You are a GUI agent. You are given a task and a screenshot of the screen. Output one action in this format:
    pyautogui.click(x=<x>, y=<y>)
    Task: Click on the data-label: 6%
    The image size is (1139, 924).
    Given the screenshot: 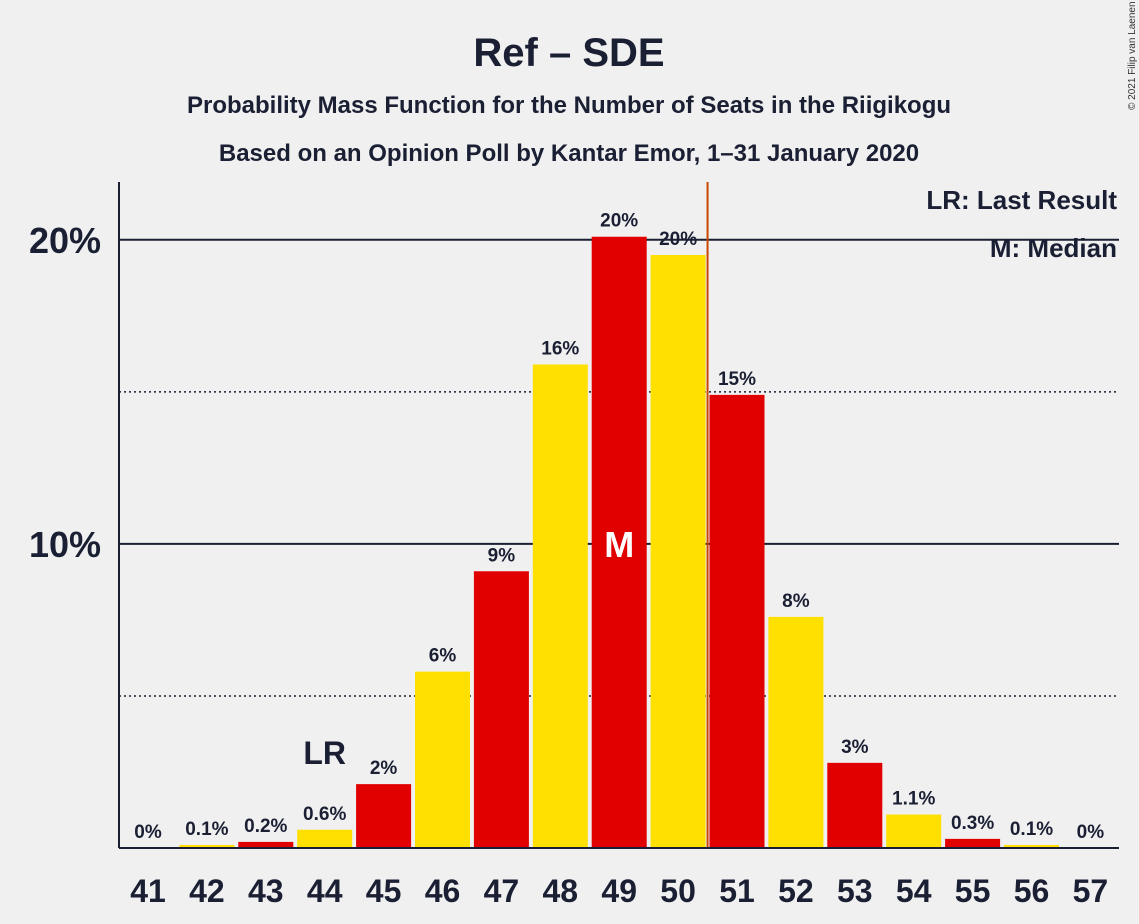 What is the action you would take?
    pyautogui.click(x=443, y=656)
    